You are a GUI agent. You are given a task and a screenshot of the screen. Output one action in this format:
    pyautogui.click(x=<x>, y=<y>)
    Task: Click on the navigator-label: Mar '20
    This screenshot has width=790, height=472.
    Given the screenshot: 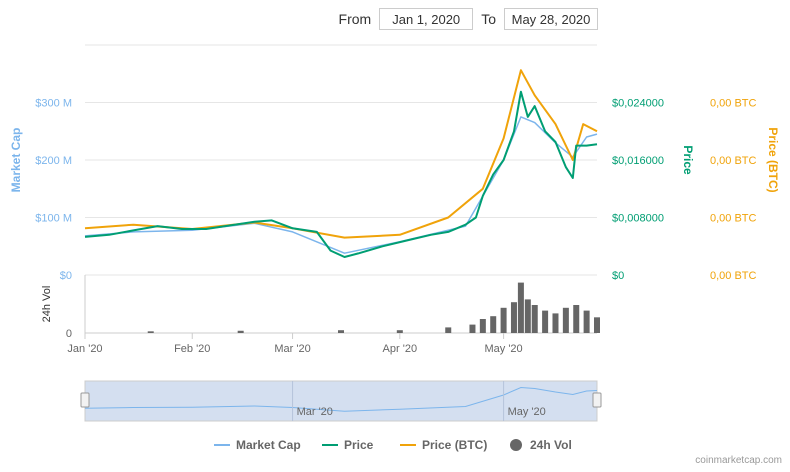 What is the action you would take?
    pyautogui.click(x=315, y=412)
    